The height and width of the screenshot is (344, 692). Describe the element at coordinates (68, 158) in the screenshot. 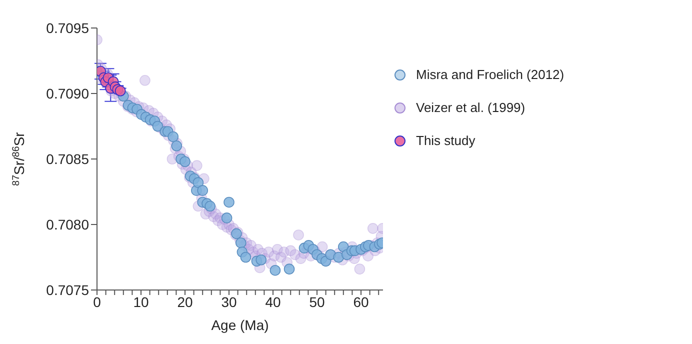

I see `y-tick-label: 0.7085` at that location.